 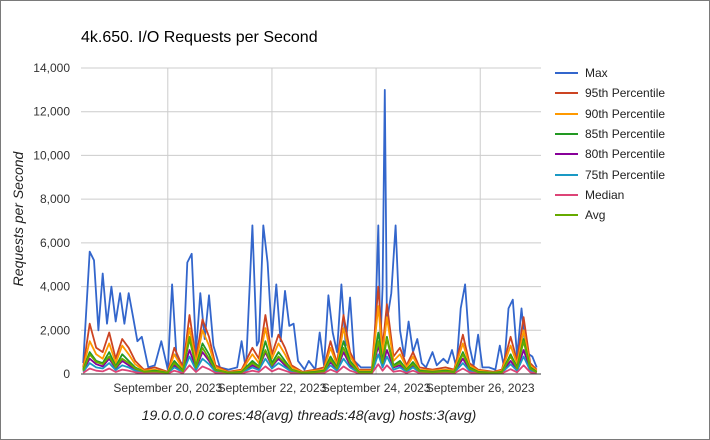 What do you see at coordinates (610, 215) in the screenshot?
I see `legend-item: Avg` at bounding box center [610, 215].